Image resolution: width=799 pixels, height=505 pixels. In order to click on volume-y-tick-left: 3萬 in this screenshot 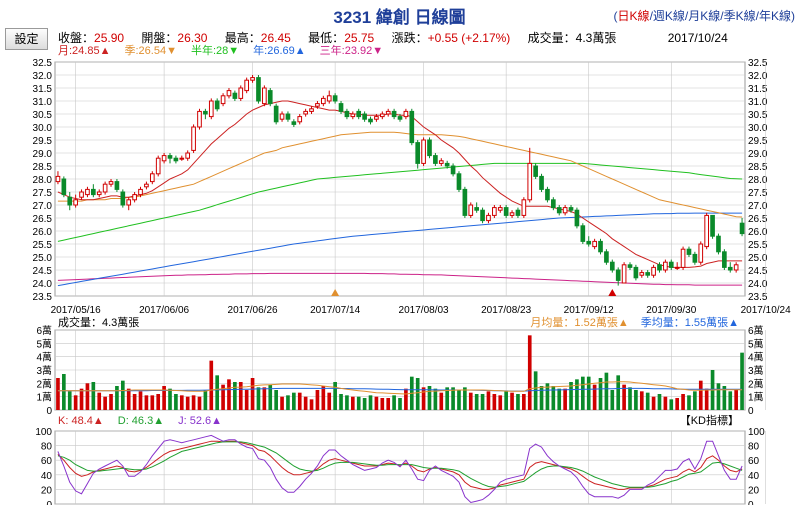, I will do `click(44, 370)`.